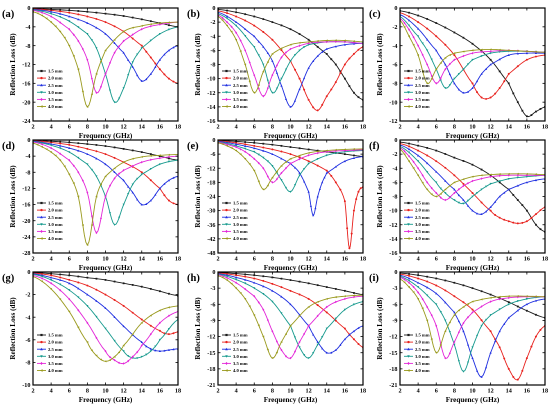  What do you see at coordinates (193, 146) in the screenshot?
I see `panel-label: (e)` at bounding box center [193, 146].